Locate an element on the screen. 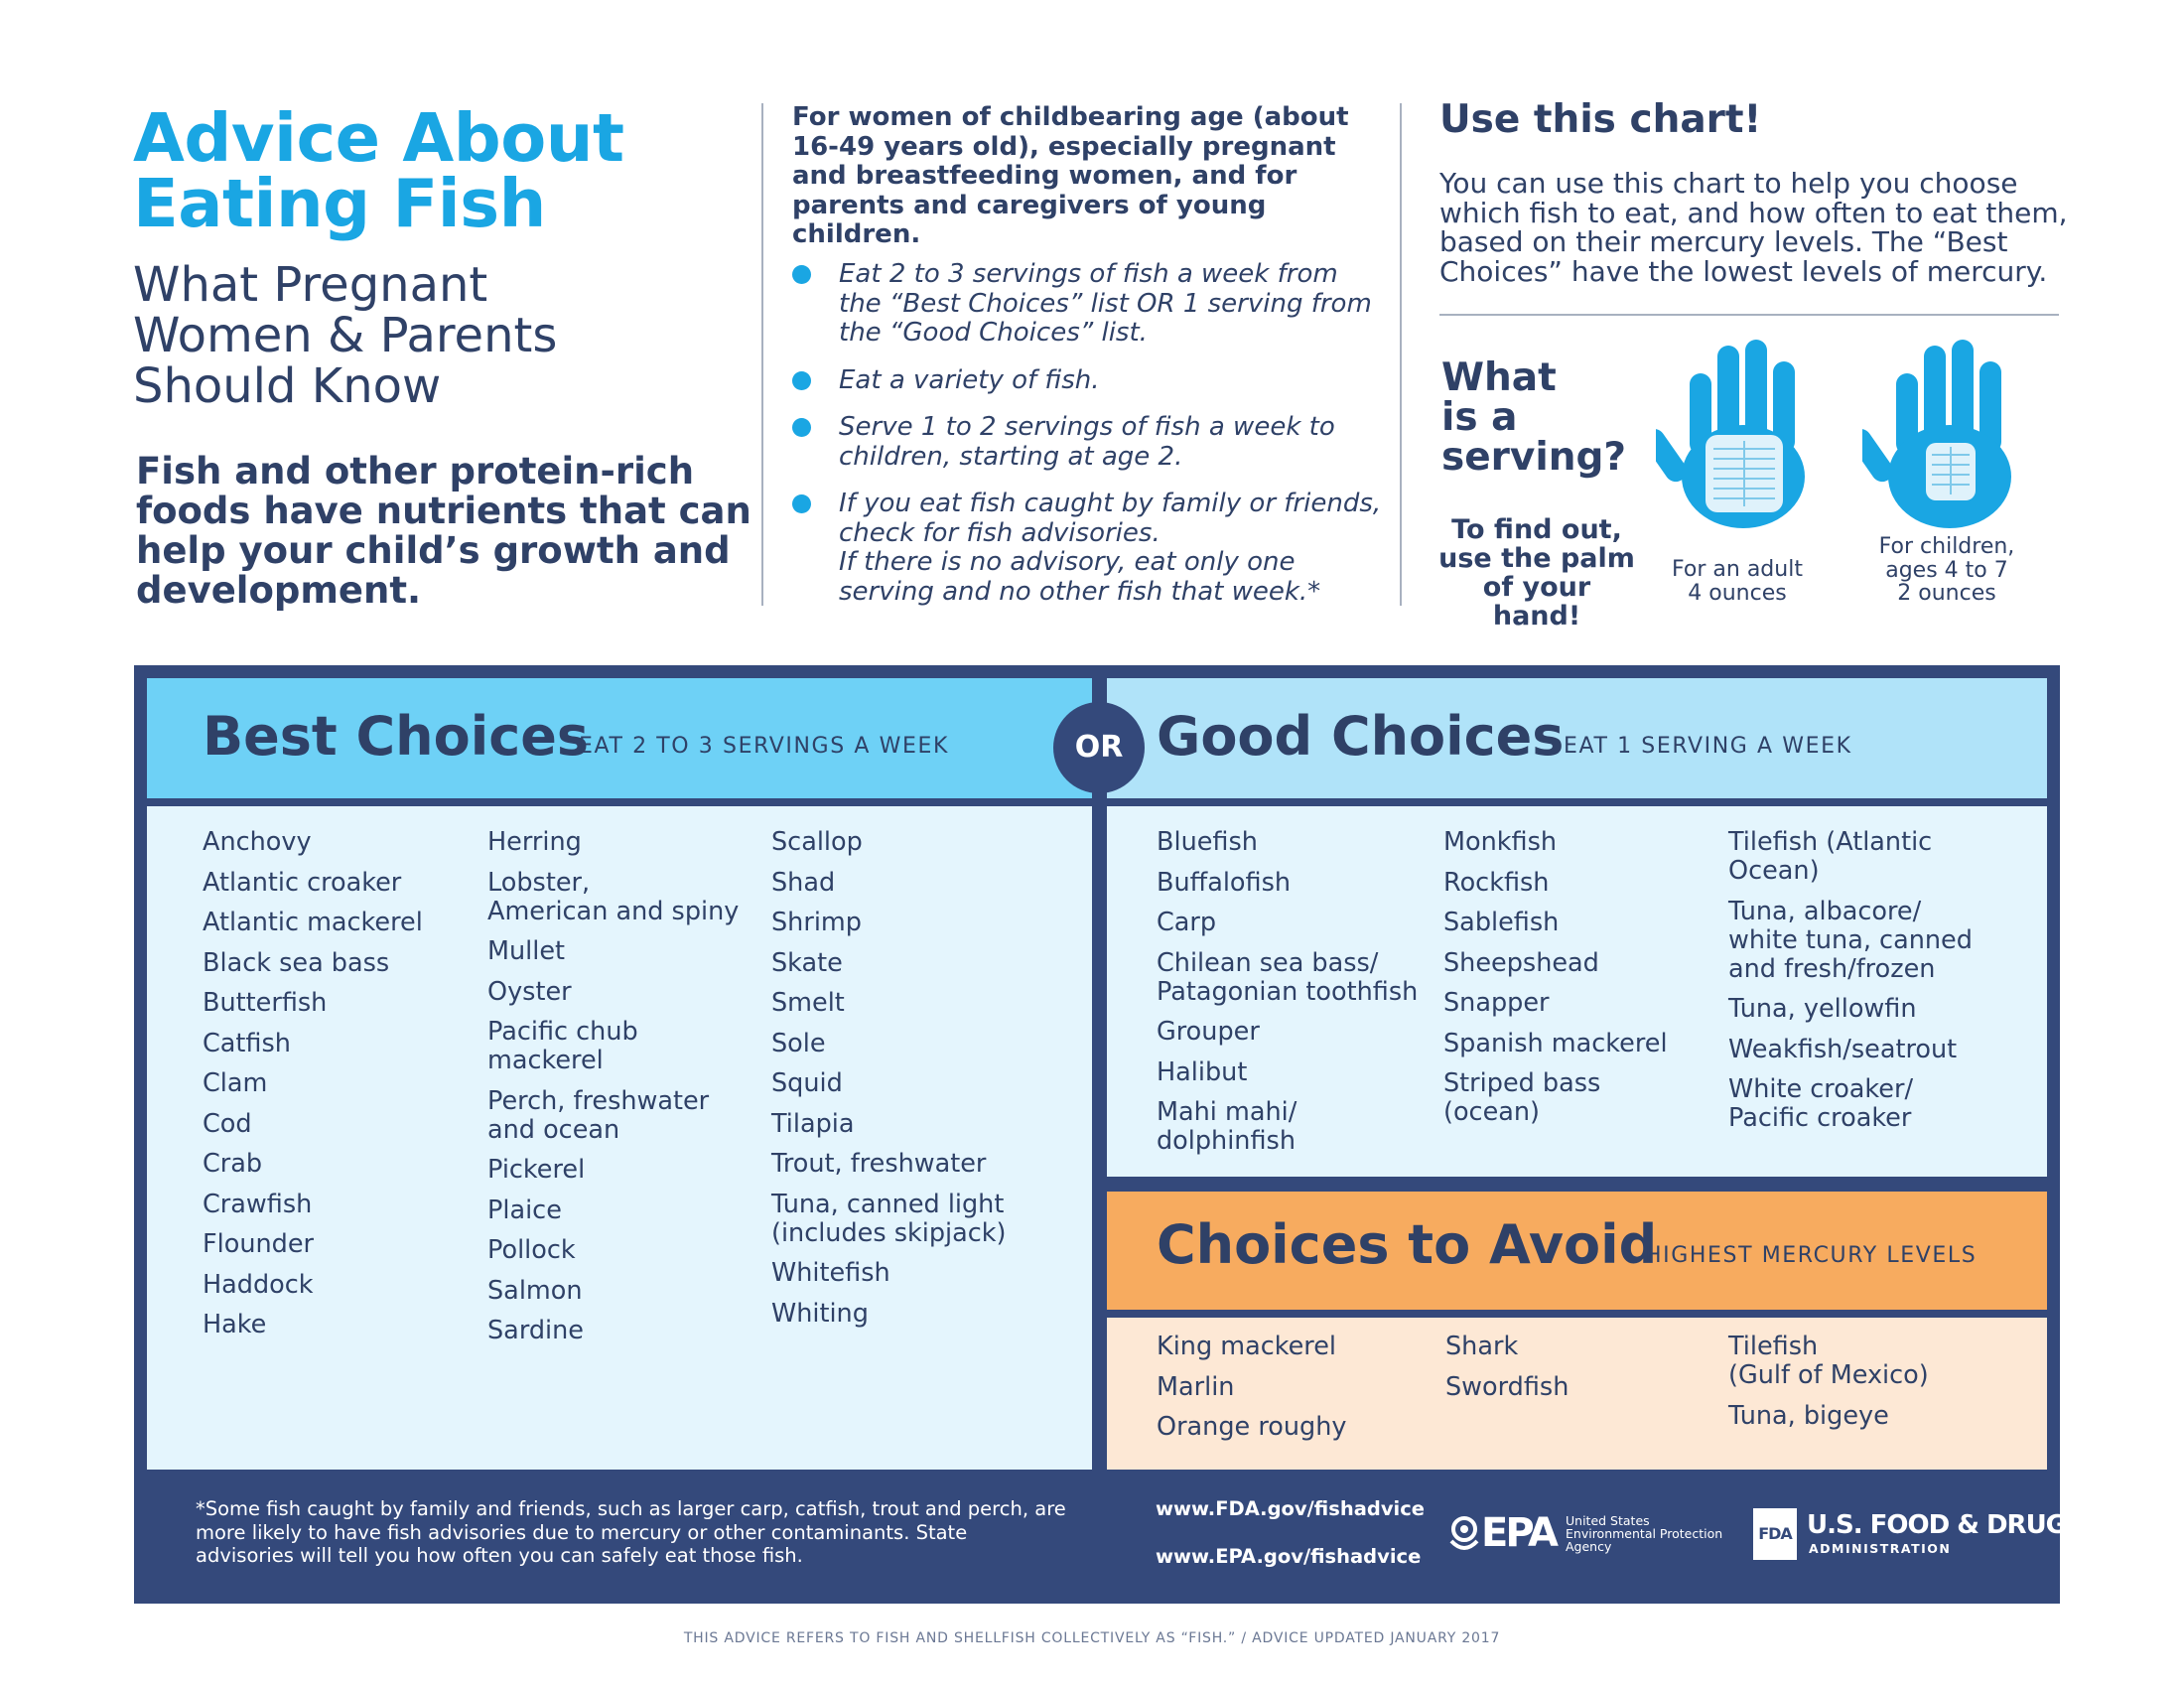 Image resolution: width=2184 pixels, height=1688 pixels. fish-item: Butterfish is located at coordinates (265, 1003).